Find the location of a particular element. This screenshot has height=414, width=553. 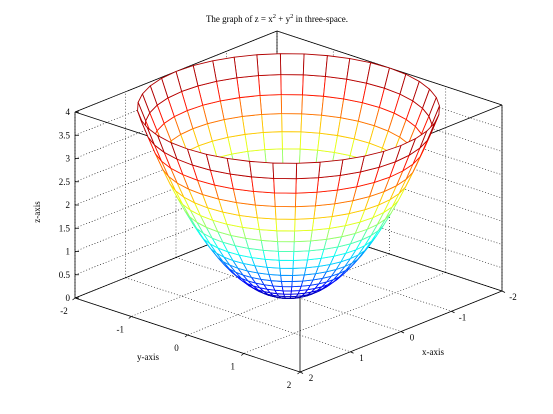

x-axis-label: x-axis is located at coordinates (433, 352).